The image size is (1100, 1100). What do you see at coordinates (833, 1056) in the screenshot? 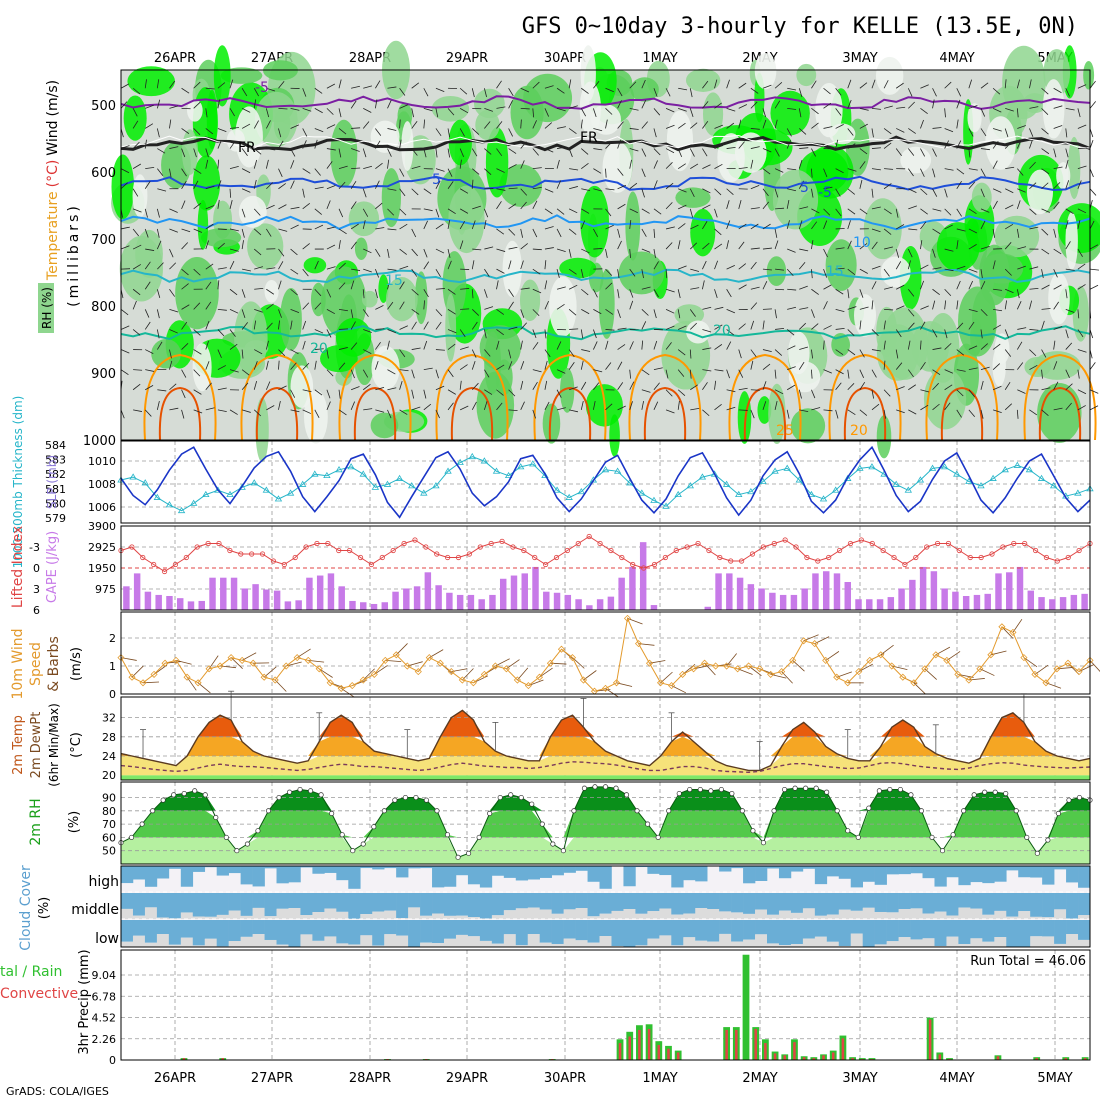
I see `precip-convective-bar` at bounding box center [833, 1056].